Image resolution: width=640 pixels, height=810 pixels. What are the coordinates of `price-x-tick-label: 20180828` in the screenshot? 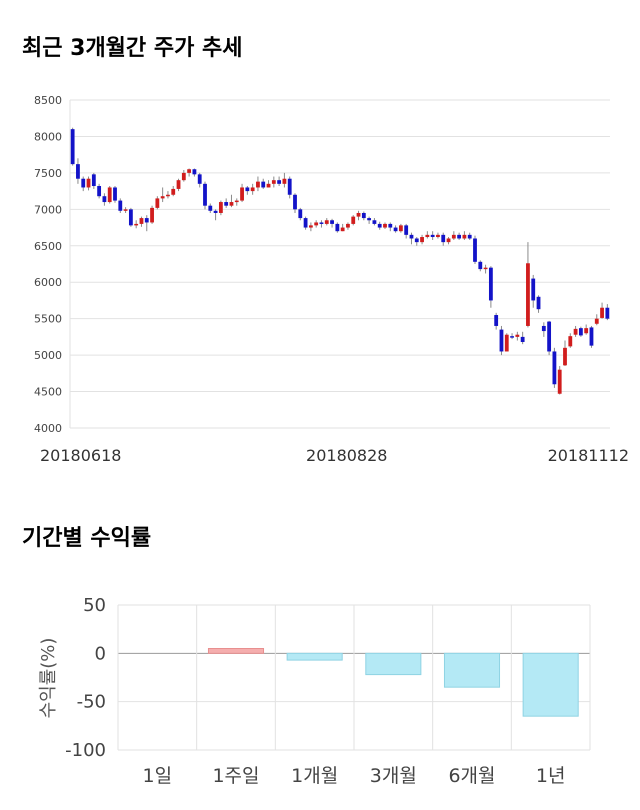 It's located at (346, 455).